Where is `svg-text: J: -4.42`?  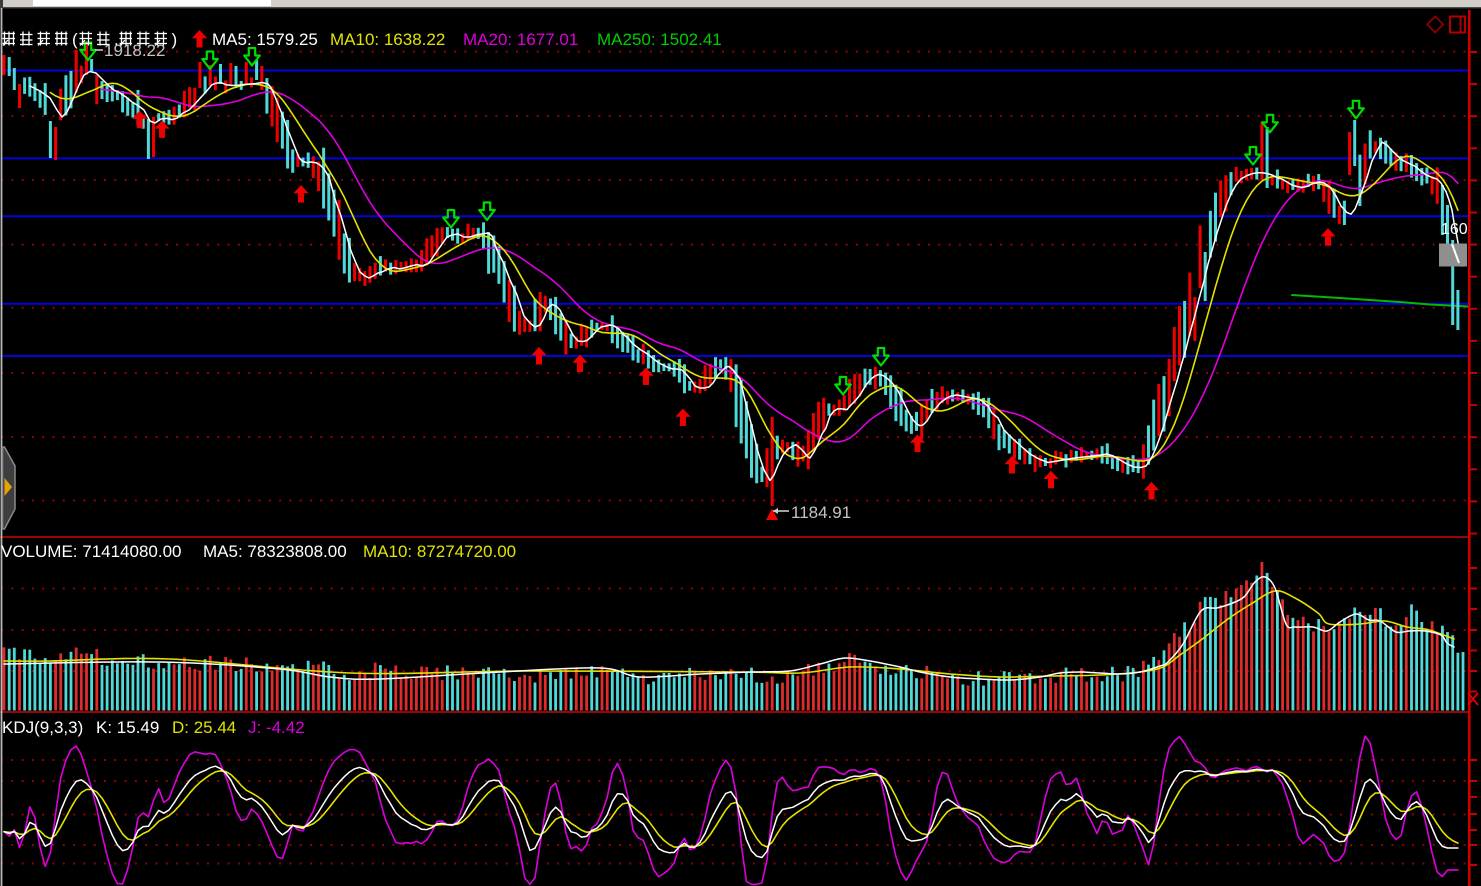 svg-text: J: -4.42 is located at coordinates (276, 727).